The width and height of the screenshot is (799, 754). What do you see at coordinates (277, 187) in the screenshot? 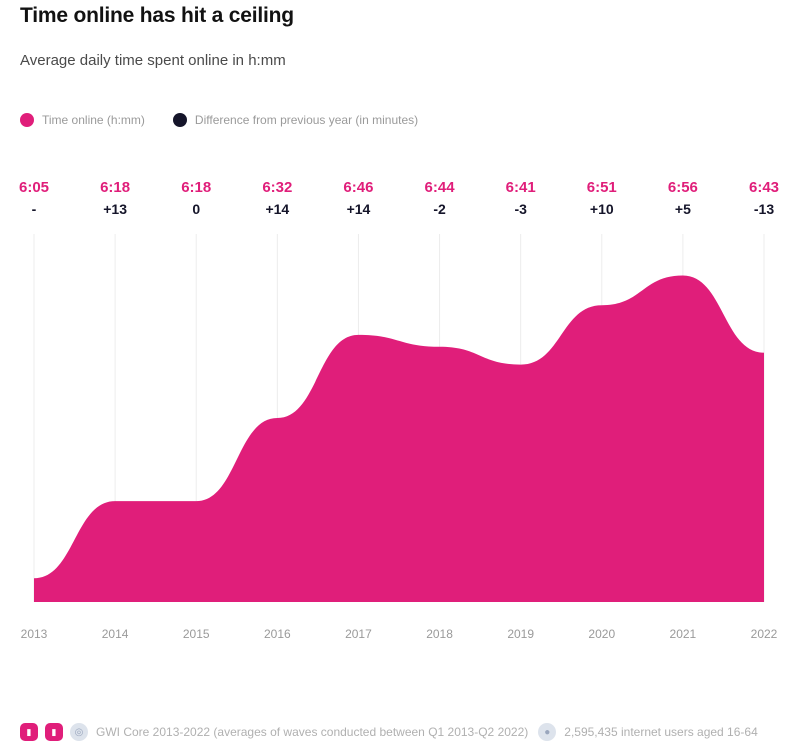
I see `value-label: 6:32` at bounding box center [277, 187].